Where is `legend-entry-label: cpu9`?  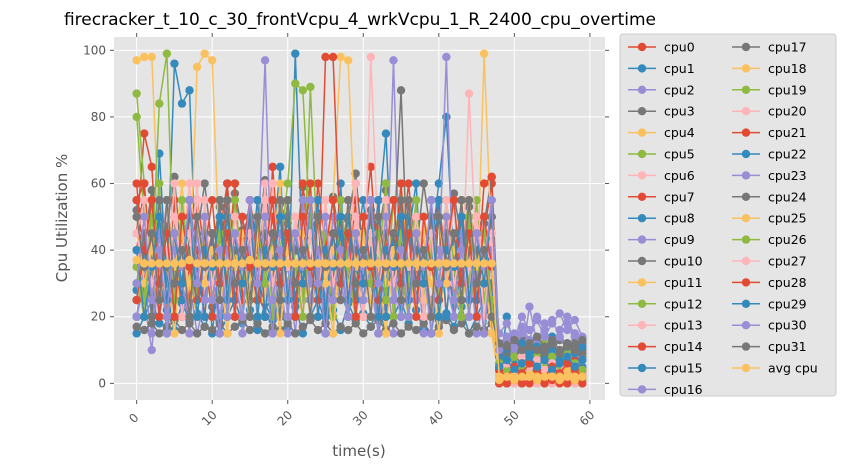 legend-entry-label: cpu9 is located at coordinates (679, 239).